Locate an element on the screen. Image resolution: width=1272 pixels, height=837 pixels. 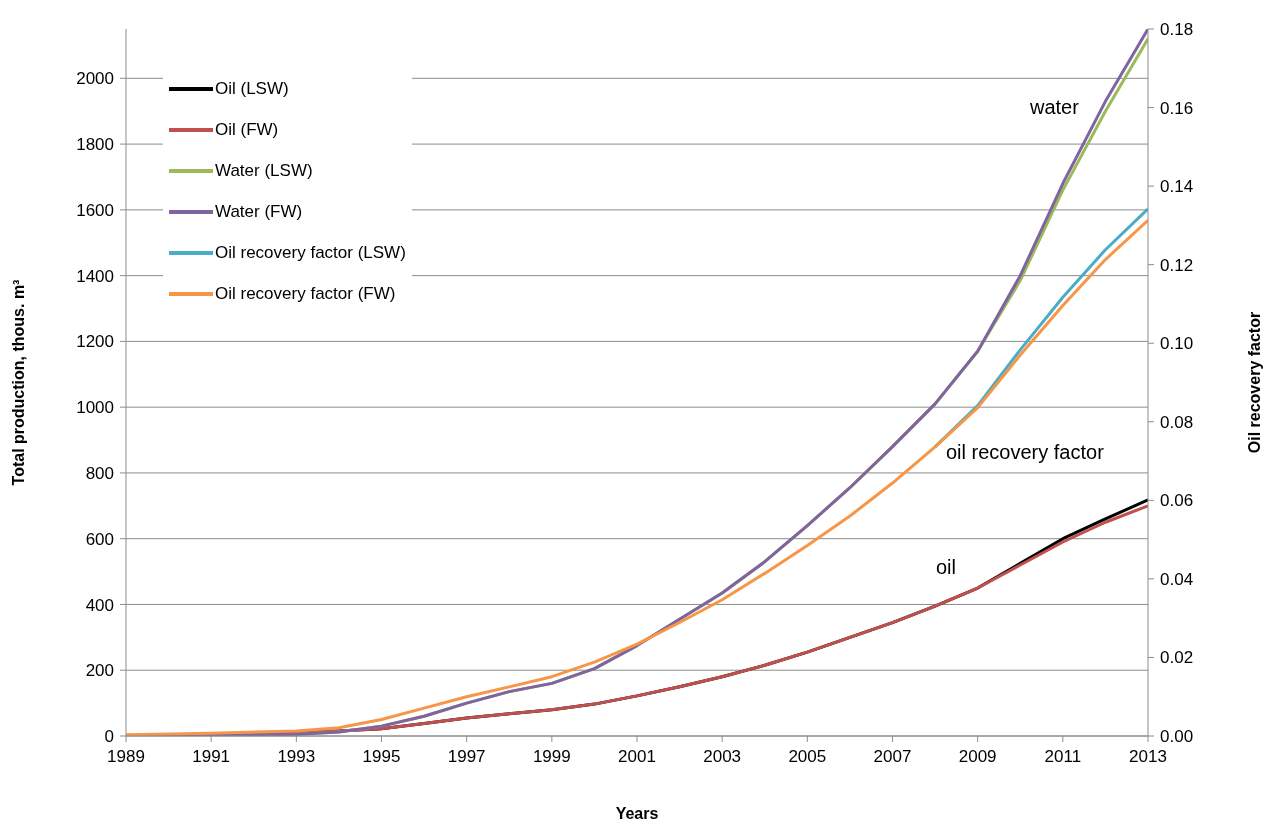
y-axis-title: Total production, thous. m³ is located at coordinates (18, 382).